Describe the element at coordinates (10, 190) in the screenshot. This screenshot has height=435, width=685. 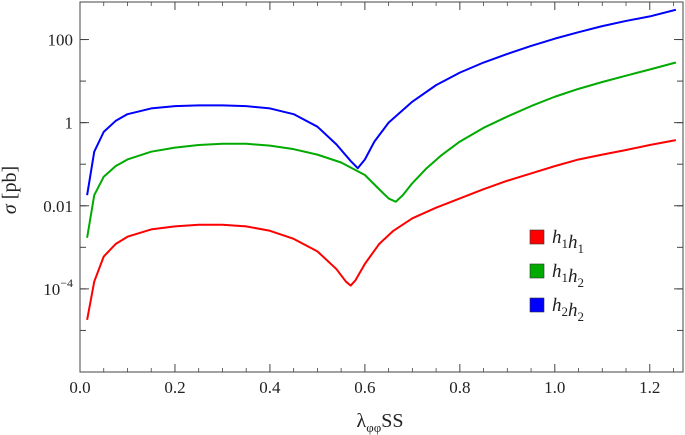
I see `y-axis-label: σ [pb]` at that location.